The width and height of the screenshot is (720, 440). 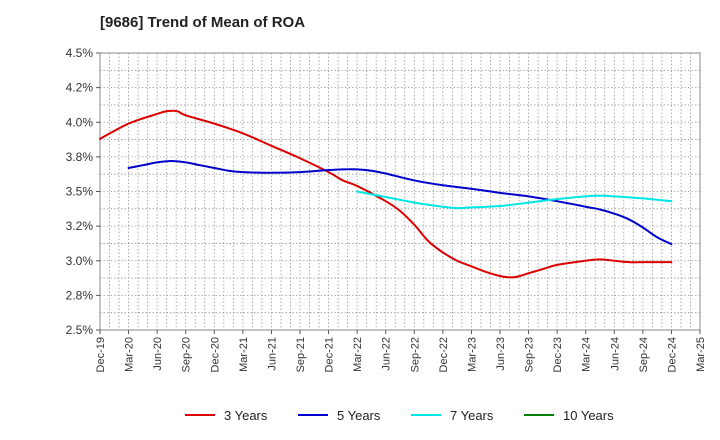 What do you see at coordinates (387, 354) in the screenshot?
I see `x-tick-label: Jun-22` at bounding box center [387, 354].